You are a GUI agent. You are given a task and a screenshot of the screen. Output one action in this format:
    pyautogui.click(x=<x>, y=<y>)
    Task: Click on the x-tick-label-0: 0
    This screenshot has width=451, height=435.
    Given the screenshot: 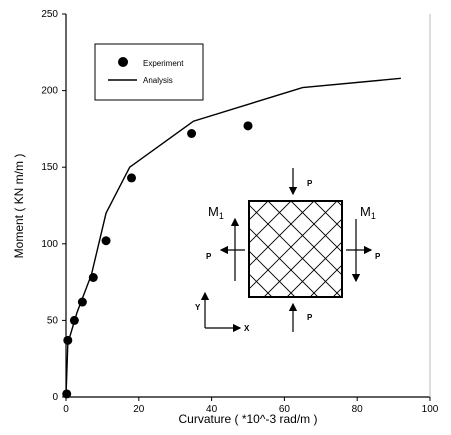 What is the action you would take?
    pyautogui.click(x=66, y=409)
    